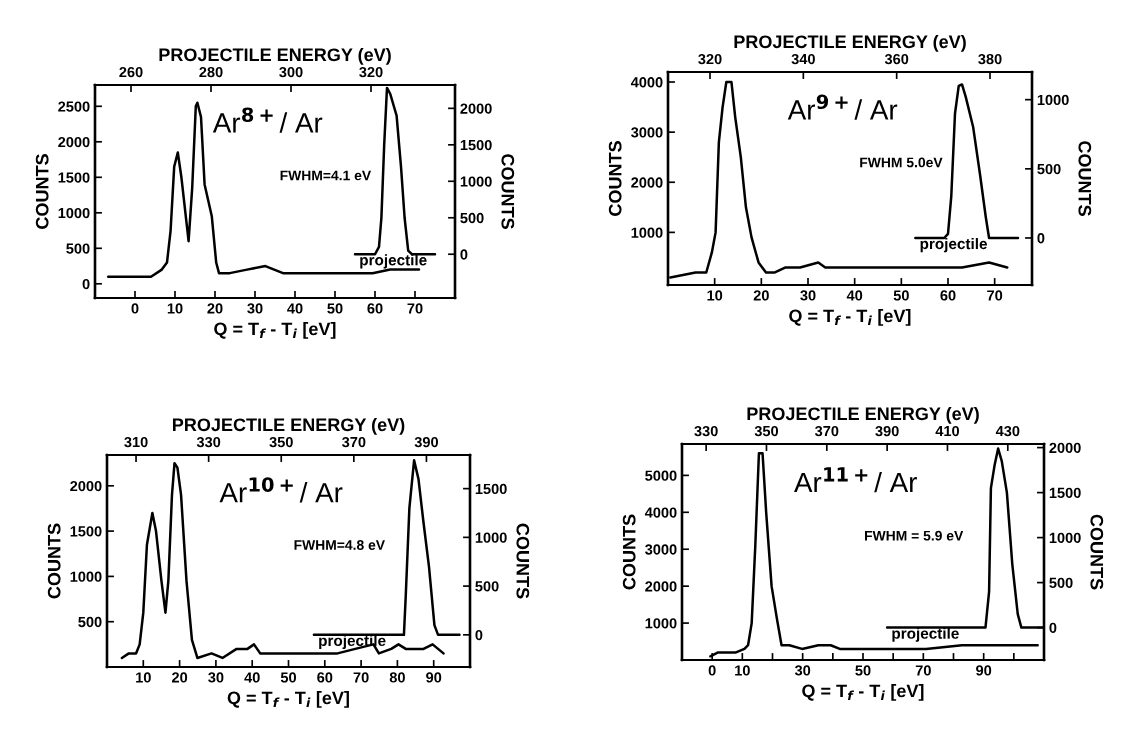 This screenshot has height=738, width=1136. I want to click on y-tick-label: 2500, so click(74, 106).